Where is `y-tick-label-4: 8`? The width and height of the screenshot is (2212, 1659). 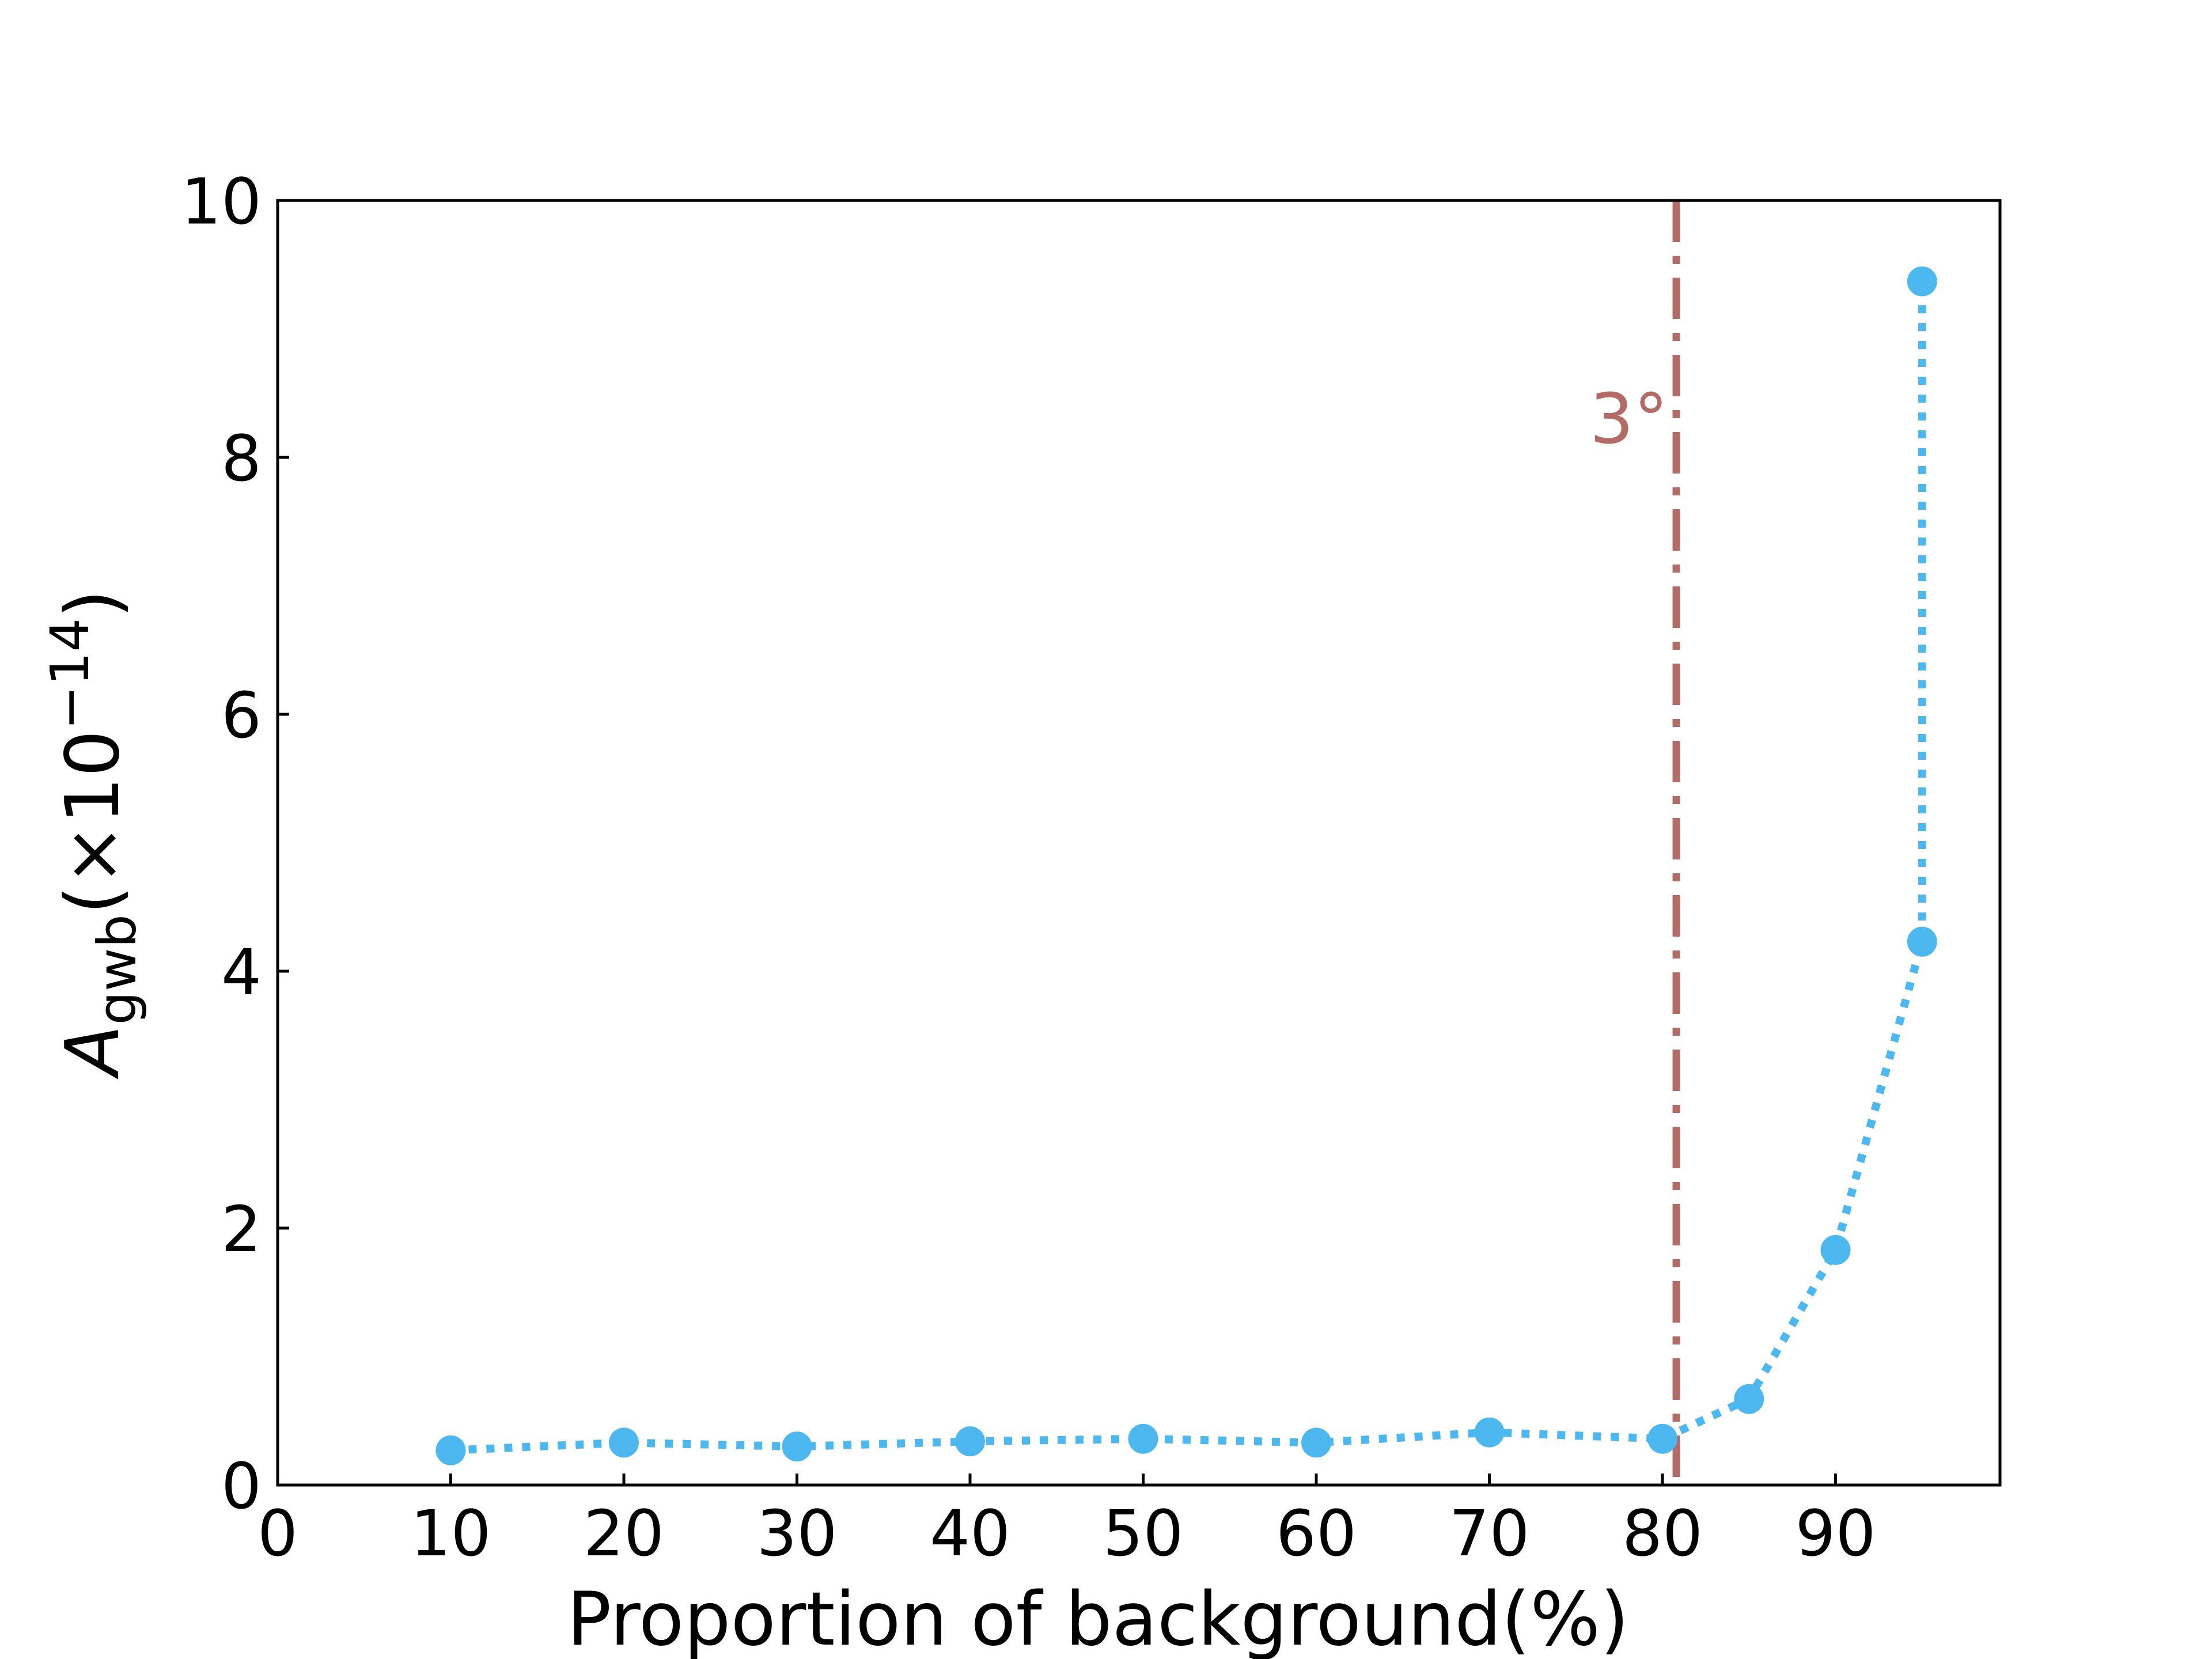 y-tick-label-4: 8 is located at coordinates (241, 458).